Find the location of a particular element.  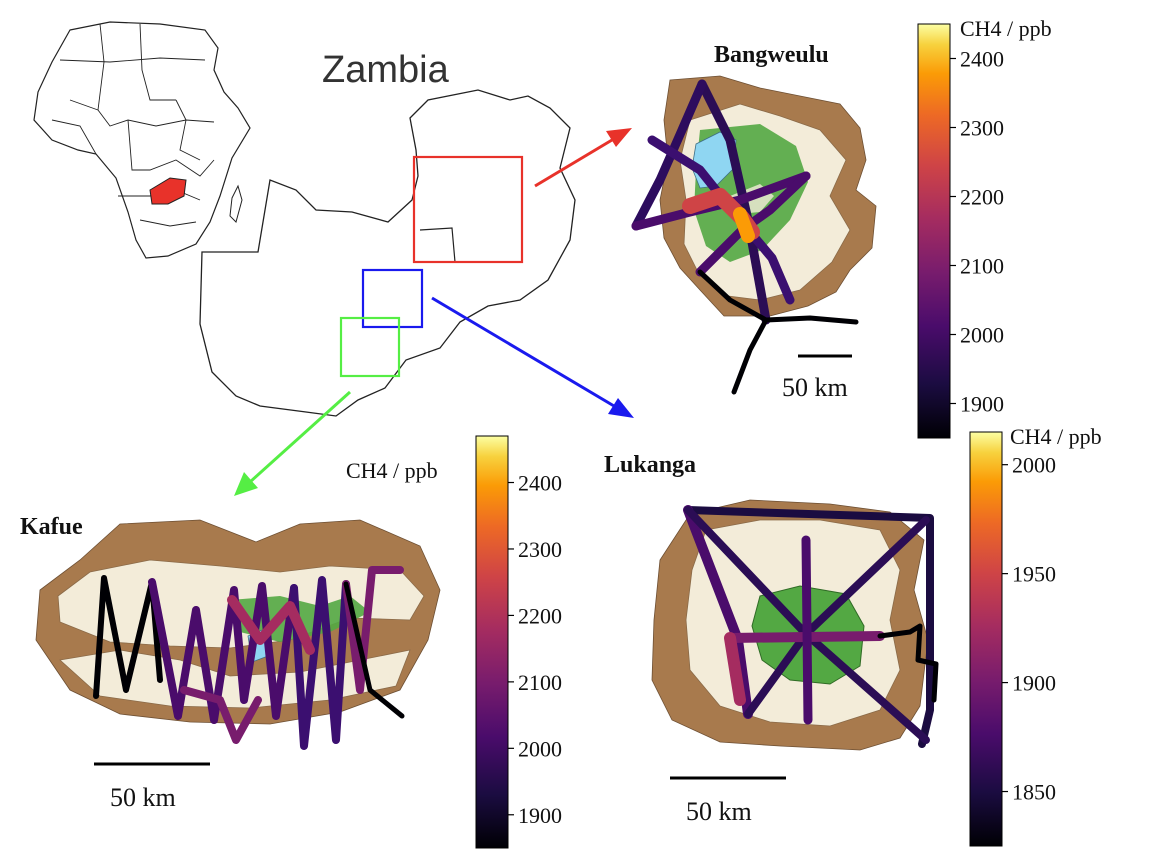

colorbar-bangweulu: CH4 / ppb 2400 2300 2200 2100 2000 1900 is located at coordinates (984, 227).